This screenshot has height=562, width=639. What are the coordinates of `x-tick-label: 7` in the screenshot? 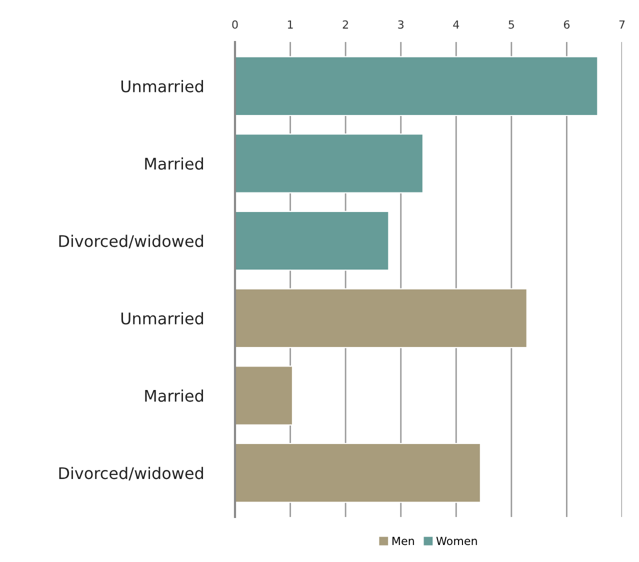 It's located at (622, 24).